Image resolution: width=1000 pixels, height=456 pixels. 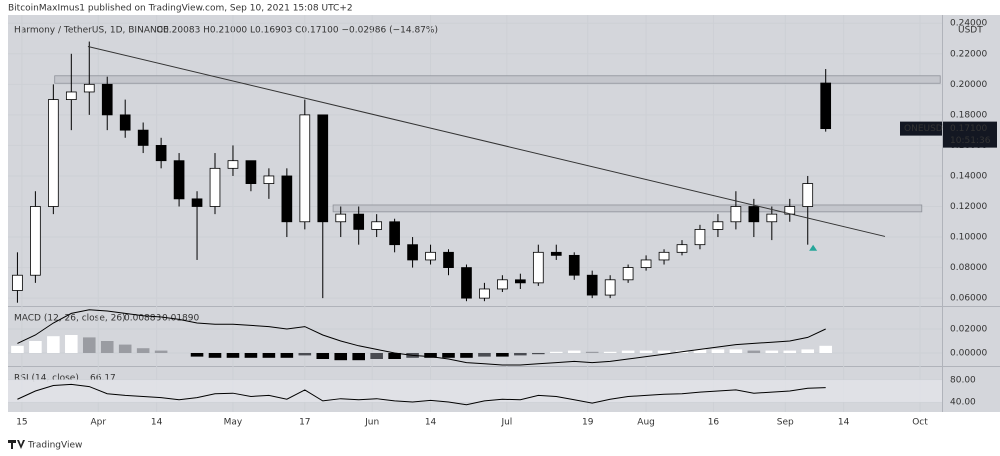 I want to click on y-tick-label: 0.10000, so click(x=968, y=238).